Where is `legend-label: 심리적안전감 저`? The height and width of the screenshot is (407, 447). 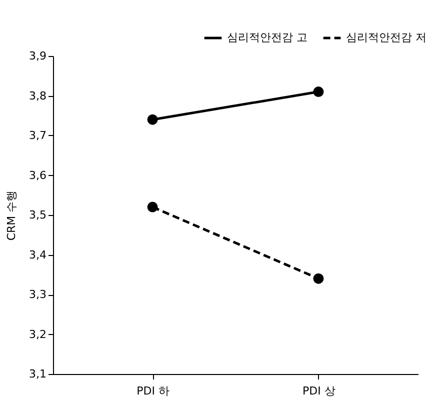
legend-label: 심리적안전감 저 is located at coordinates (386, 37).